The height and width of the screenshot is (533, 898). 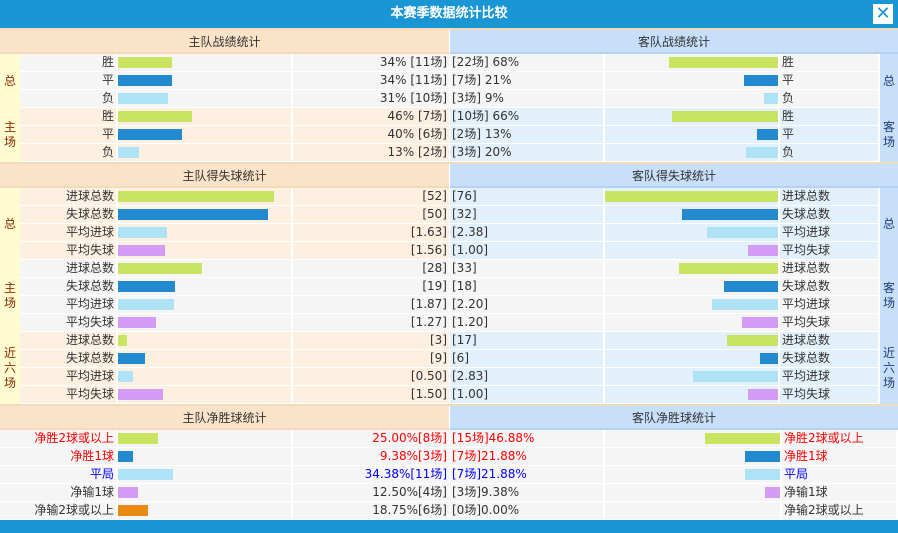 I want to click on stat-name: 负, so click(x=69, y=98).